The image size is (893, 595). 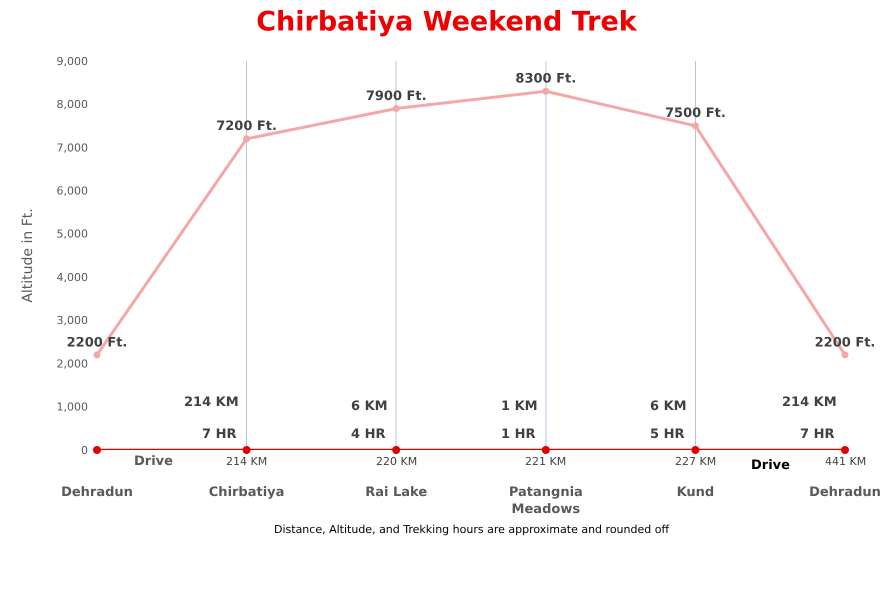 I want to click on y-tick-label: 7,000, so click(x=72, y=147).